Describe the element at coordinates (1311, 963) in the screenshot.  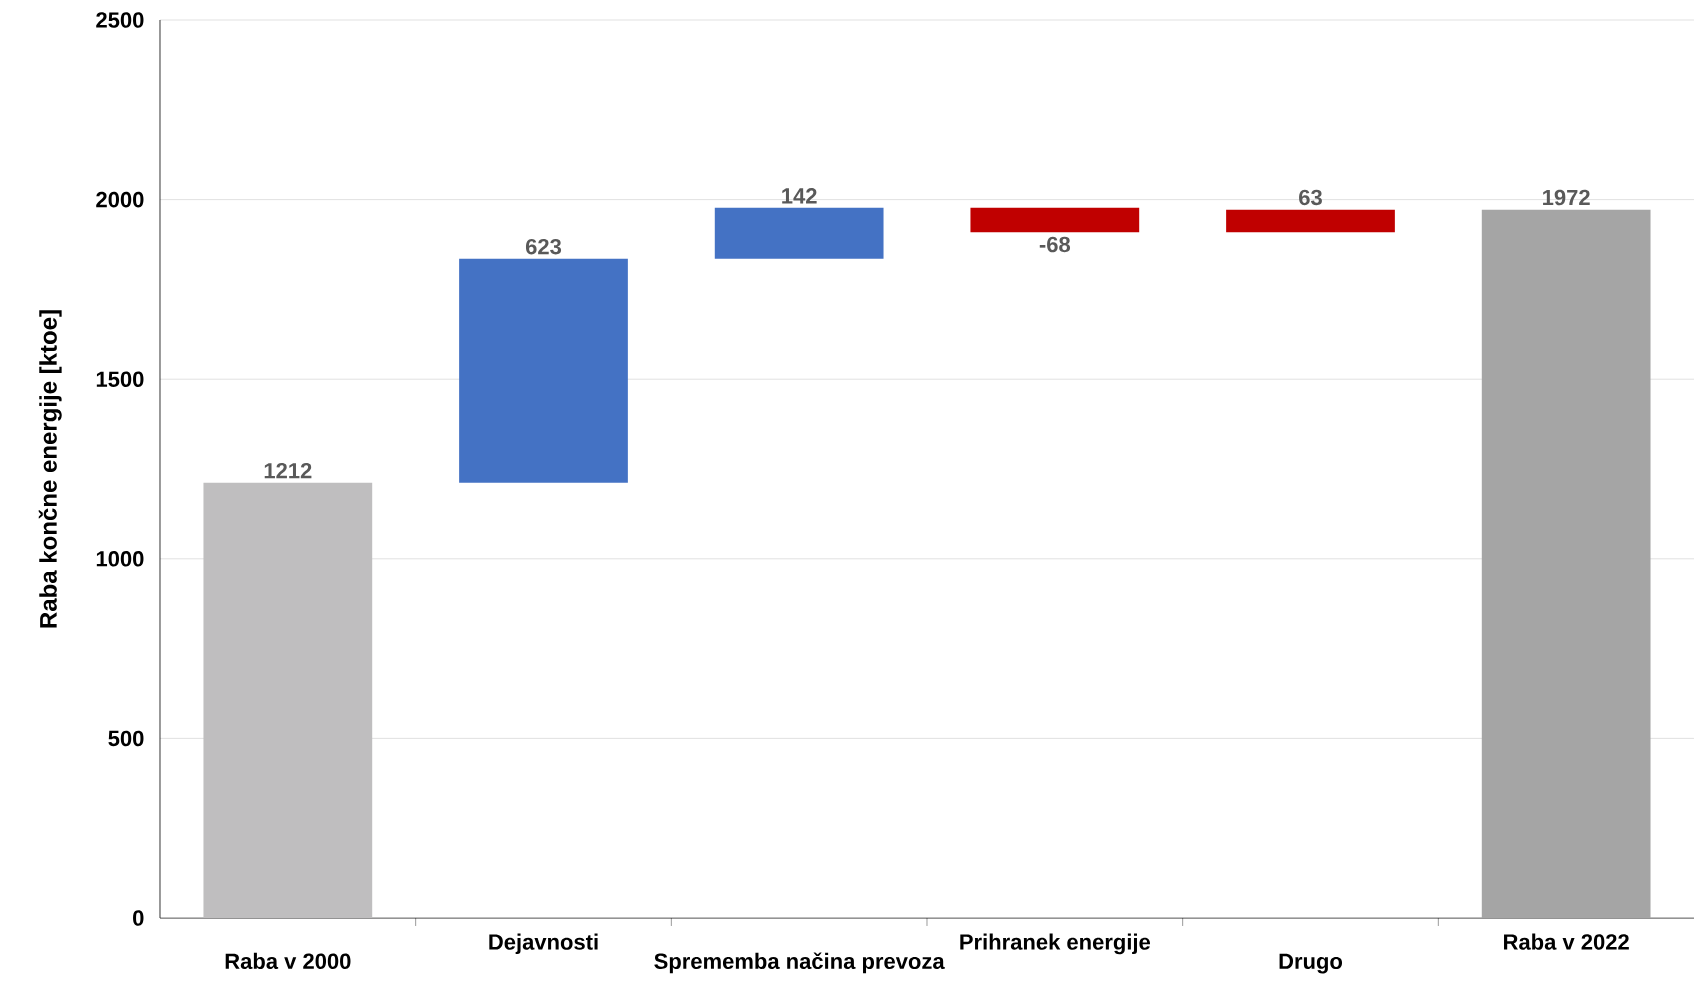
I see `x-tick-label: Drugo` at that location.